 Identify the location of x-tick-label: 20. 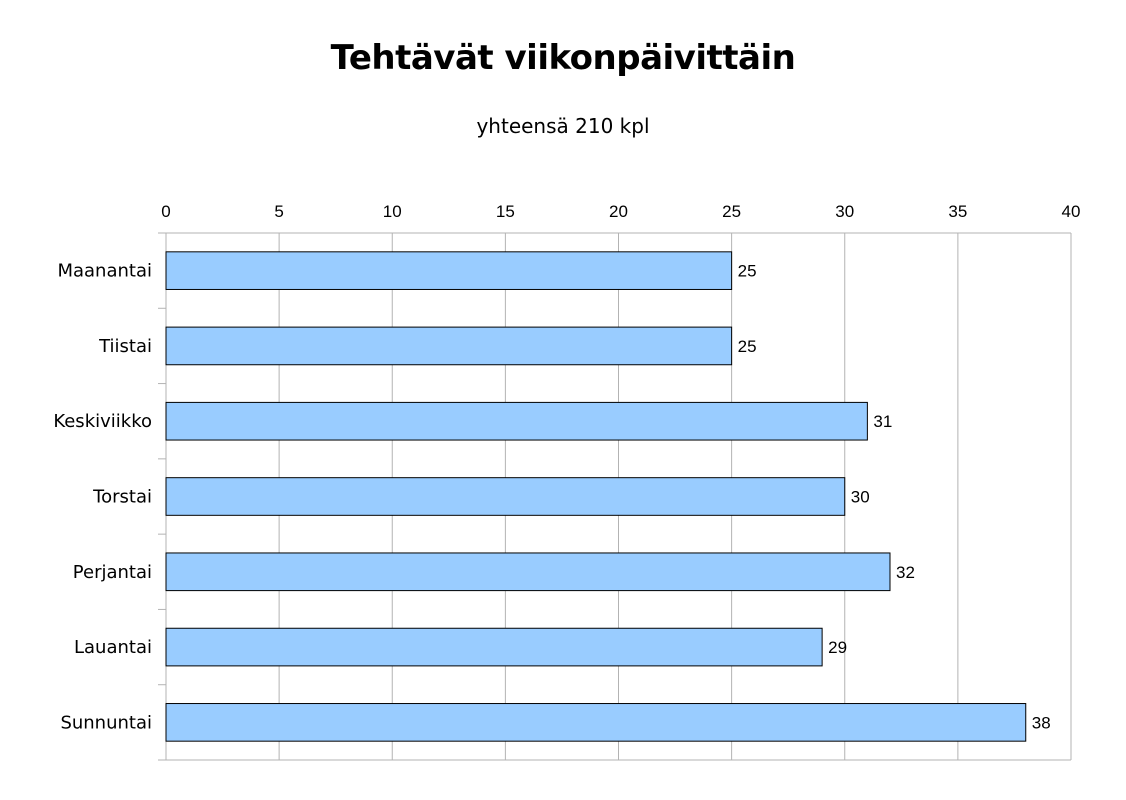
(618, 211).